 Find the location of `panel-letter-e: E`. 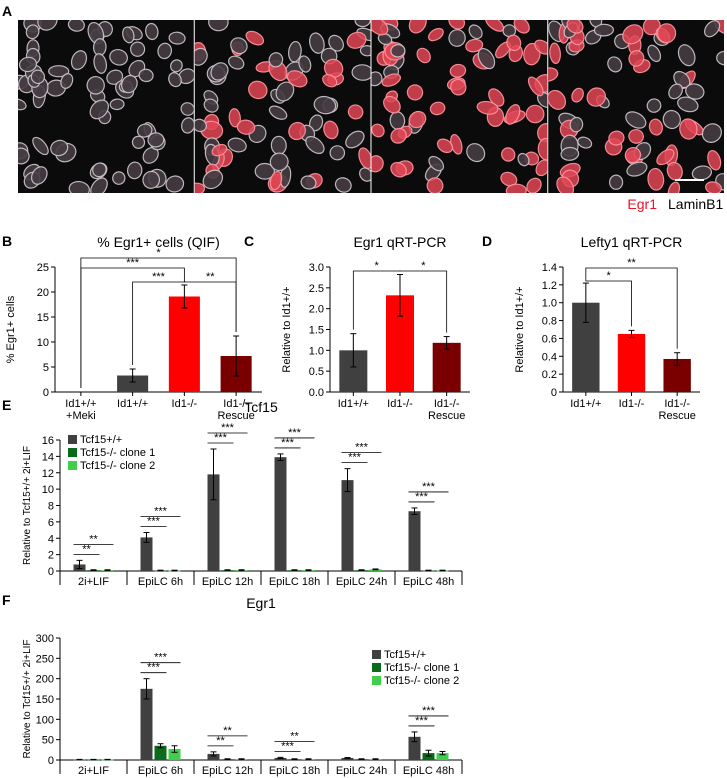

panel-letter-e: E is located at coordinates (6, 405).